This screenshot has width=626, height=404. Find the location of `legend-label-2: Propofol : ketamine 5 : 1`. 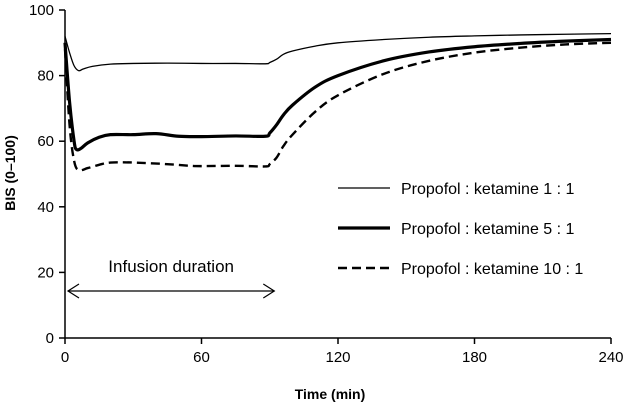

legend-label-2: Propofol : ketamine 5 : 1 is located at coordinates (488, 229).